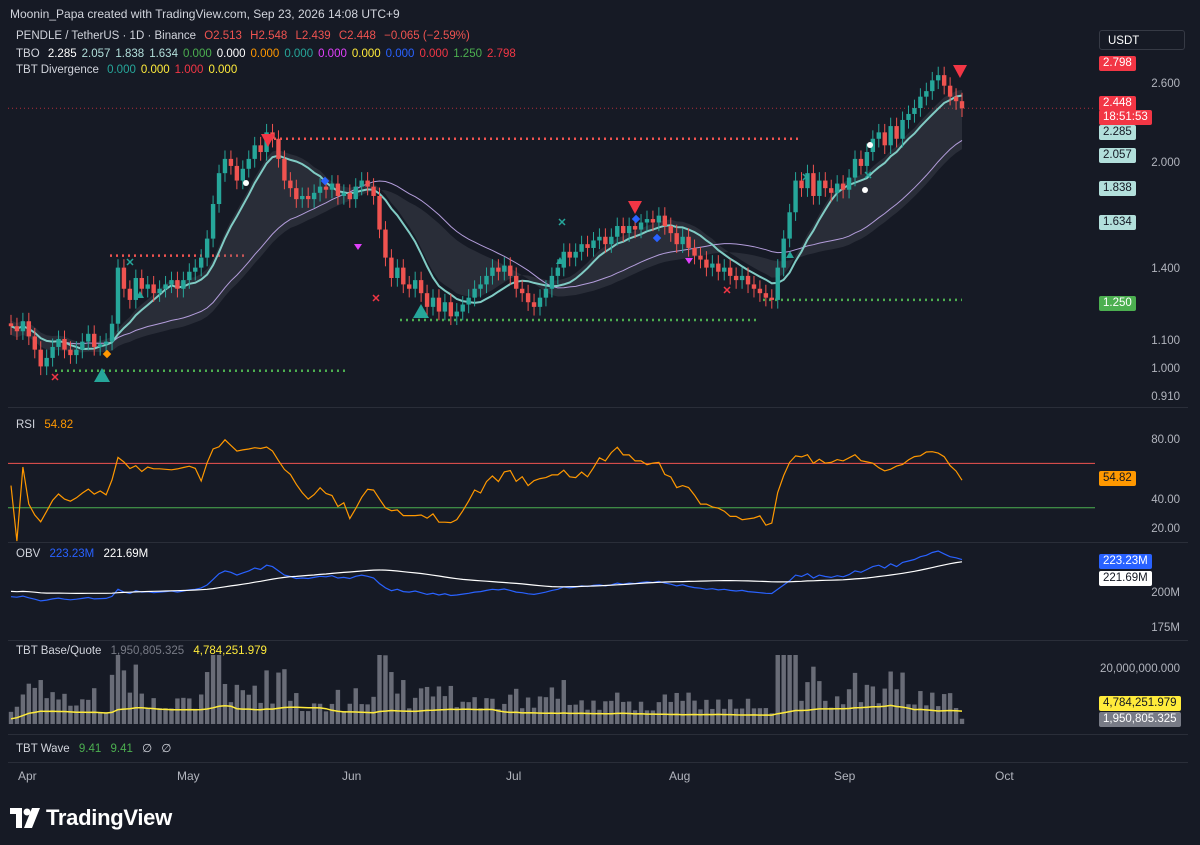 This screenshot has width=1200, height=845. Describe the element at coordinates (427, 36) in the screenshot. I see `change-value: −0.065 (−2.59%)` at that location.